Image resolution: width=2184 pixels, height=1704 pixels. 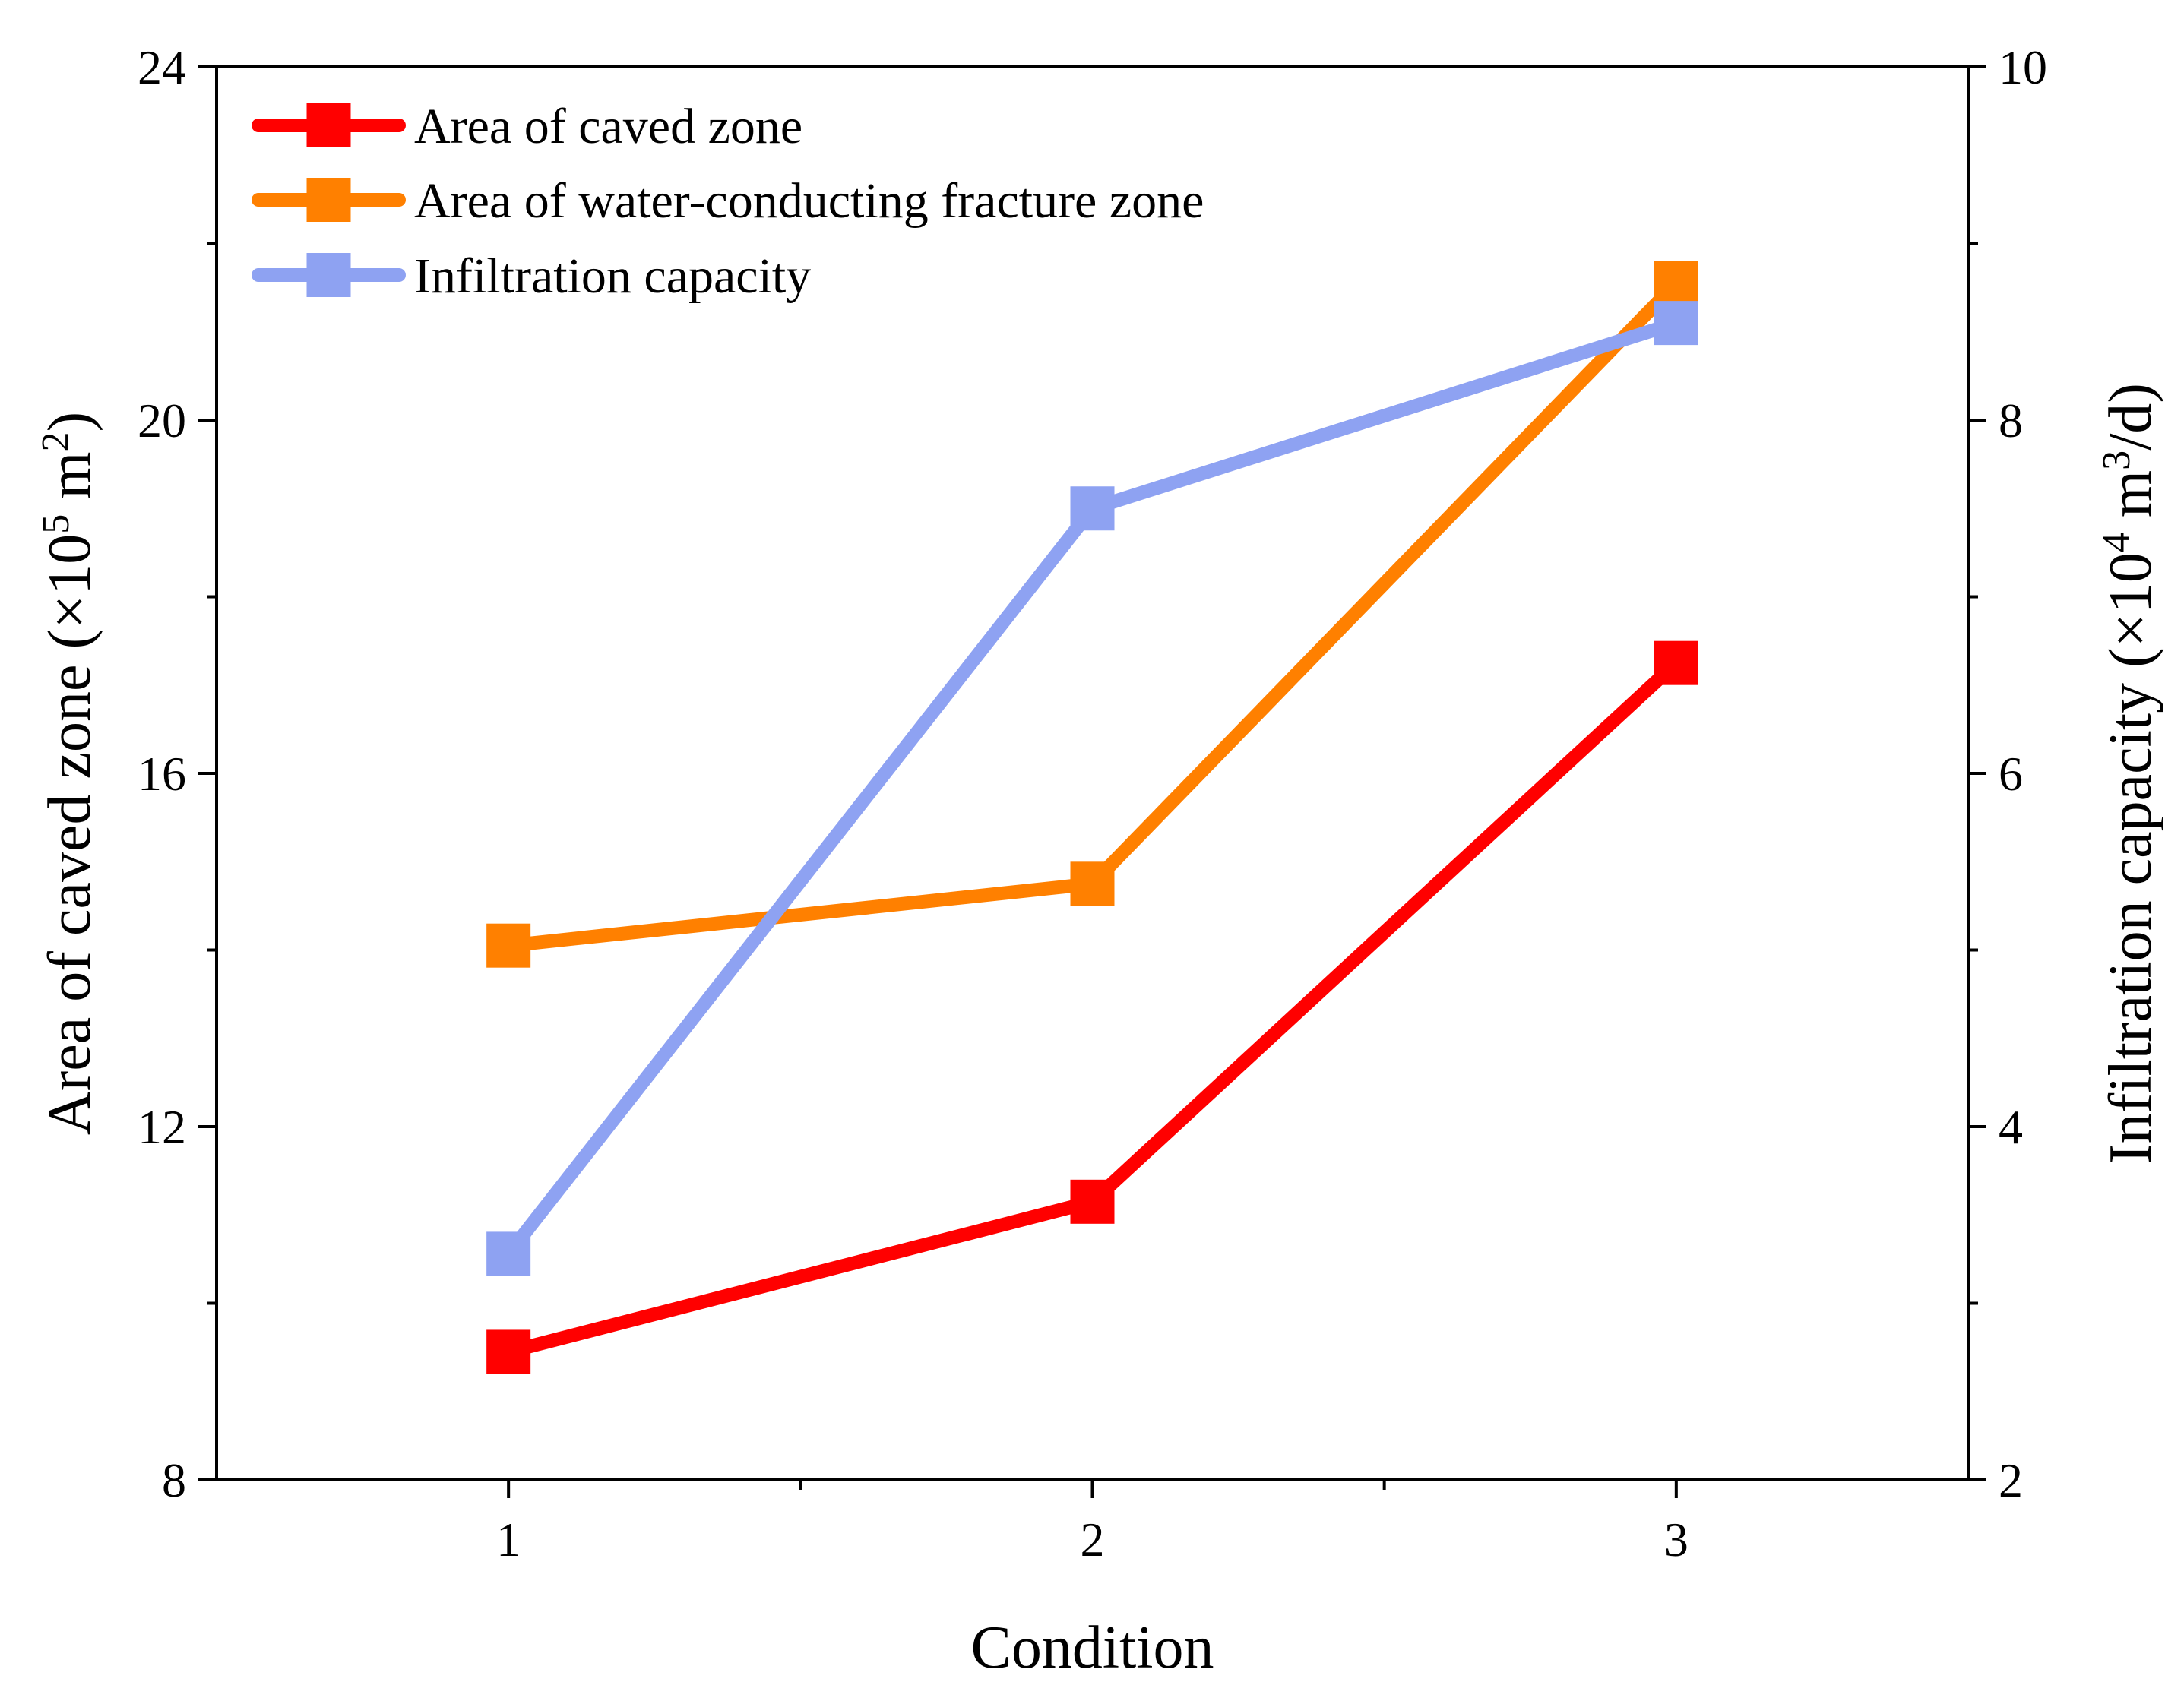 What do you see at coordinates (162, 774) in the screenshot?
I see `y-left-tick-label: 16` at bounding box center [162, 774].